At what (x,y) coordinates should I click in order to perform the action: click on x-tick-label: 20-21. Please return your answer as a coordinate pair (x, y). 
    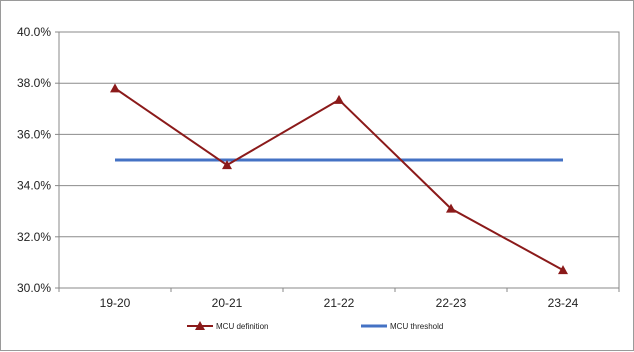
    Looking at the image, I should click on (227, 303).